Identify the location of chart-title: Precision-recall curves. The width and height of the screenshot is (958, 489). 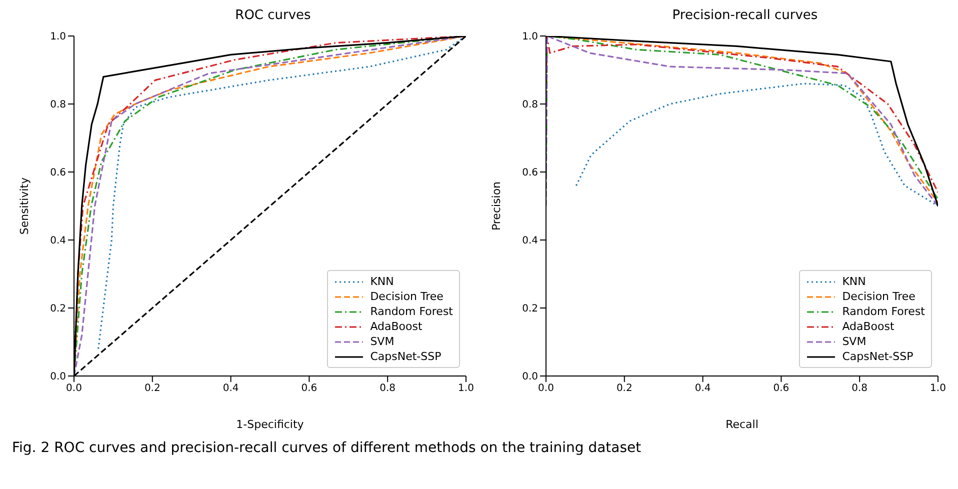
(745, 16).